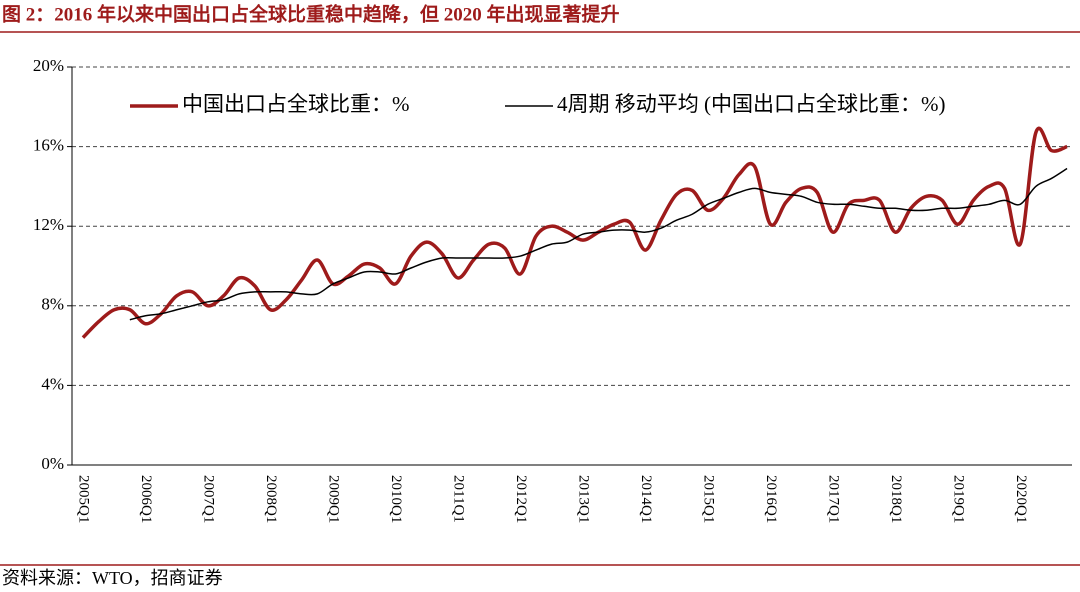 The image size is (1080, 592). I want to click on x-tick-label: 2020Q1, so click(1021, 499).